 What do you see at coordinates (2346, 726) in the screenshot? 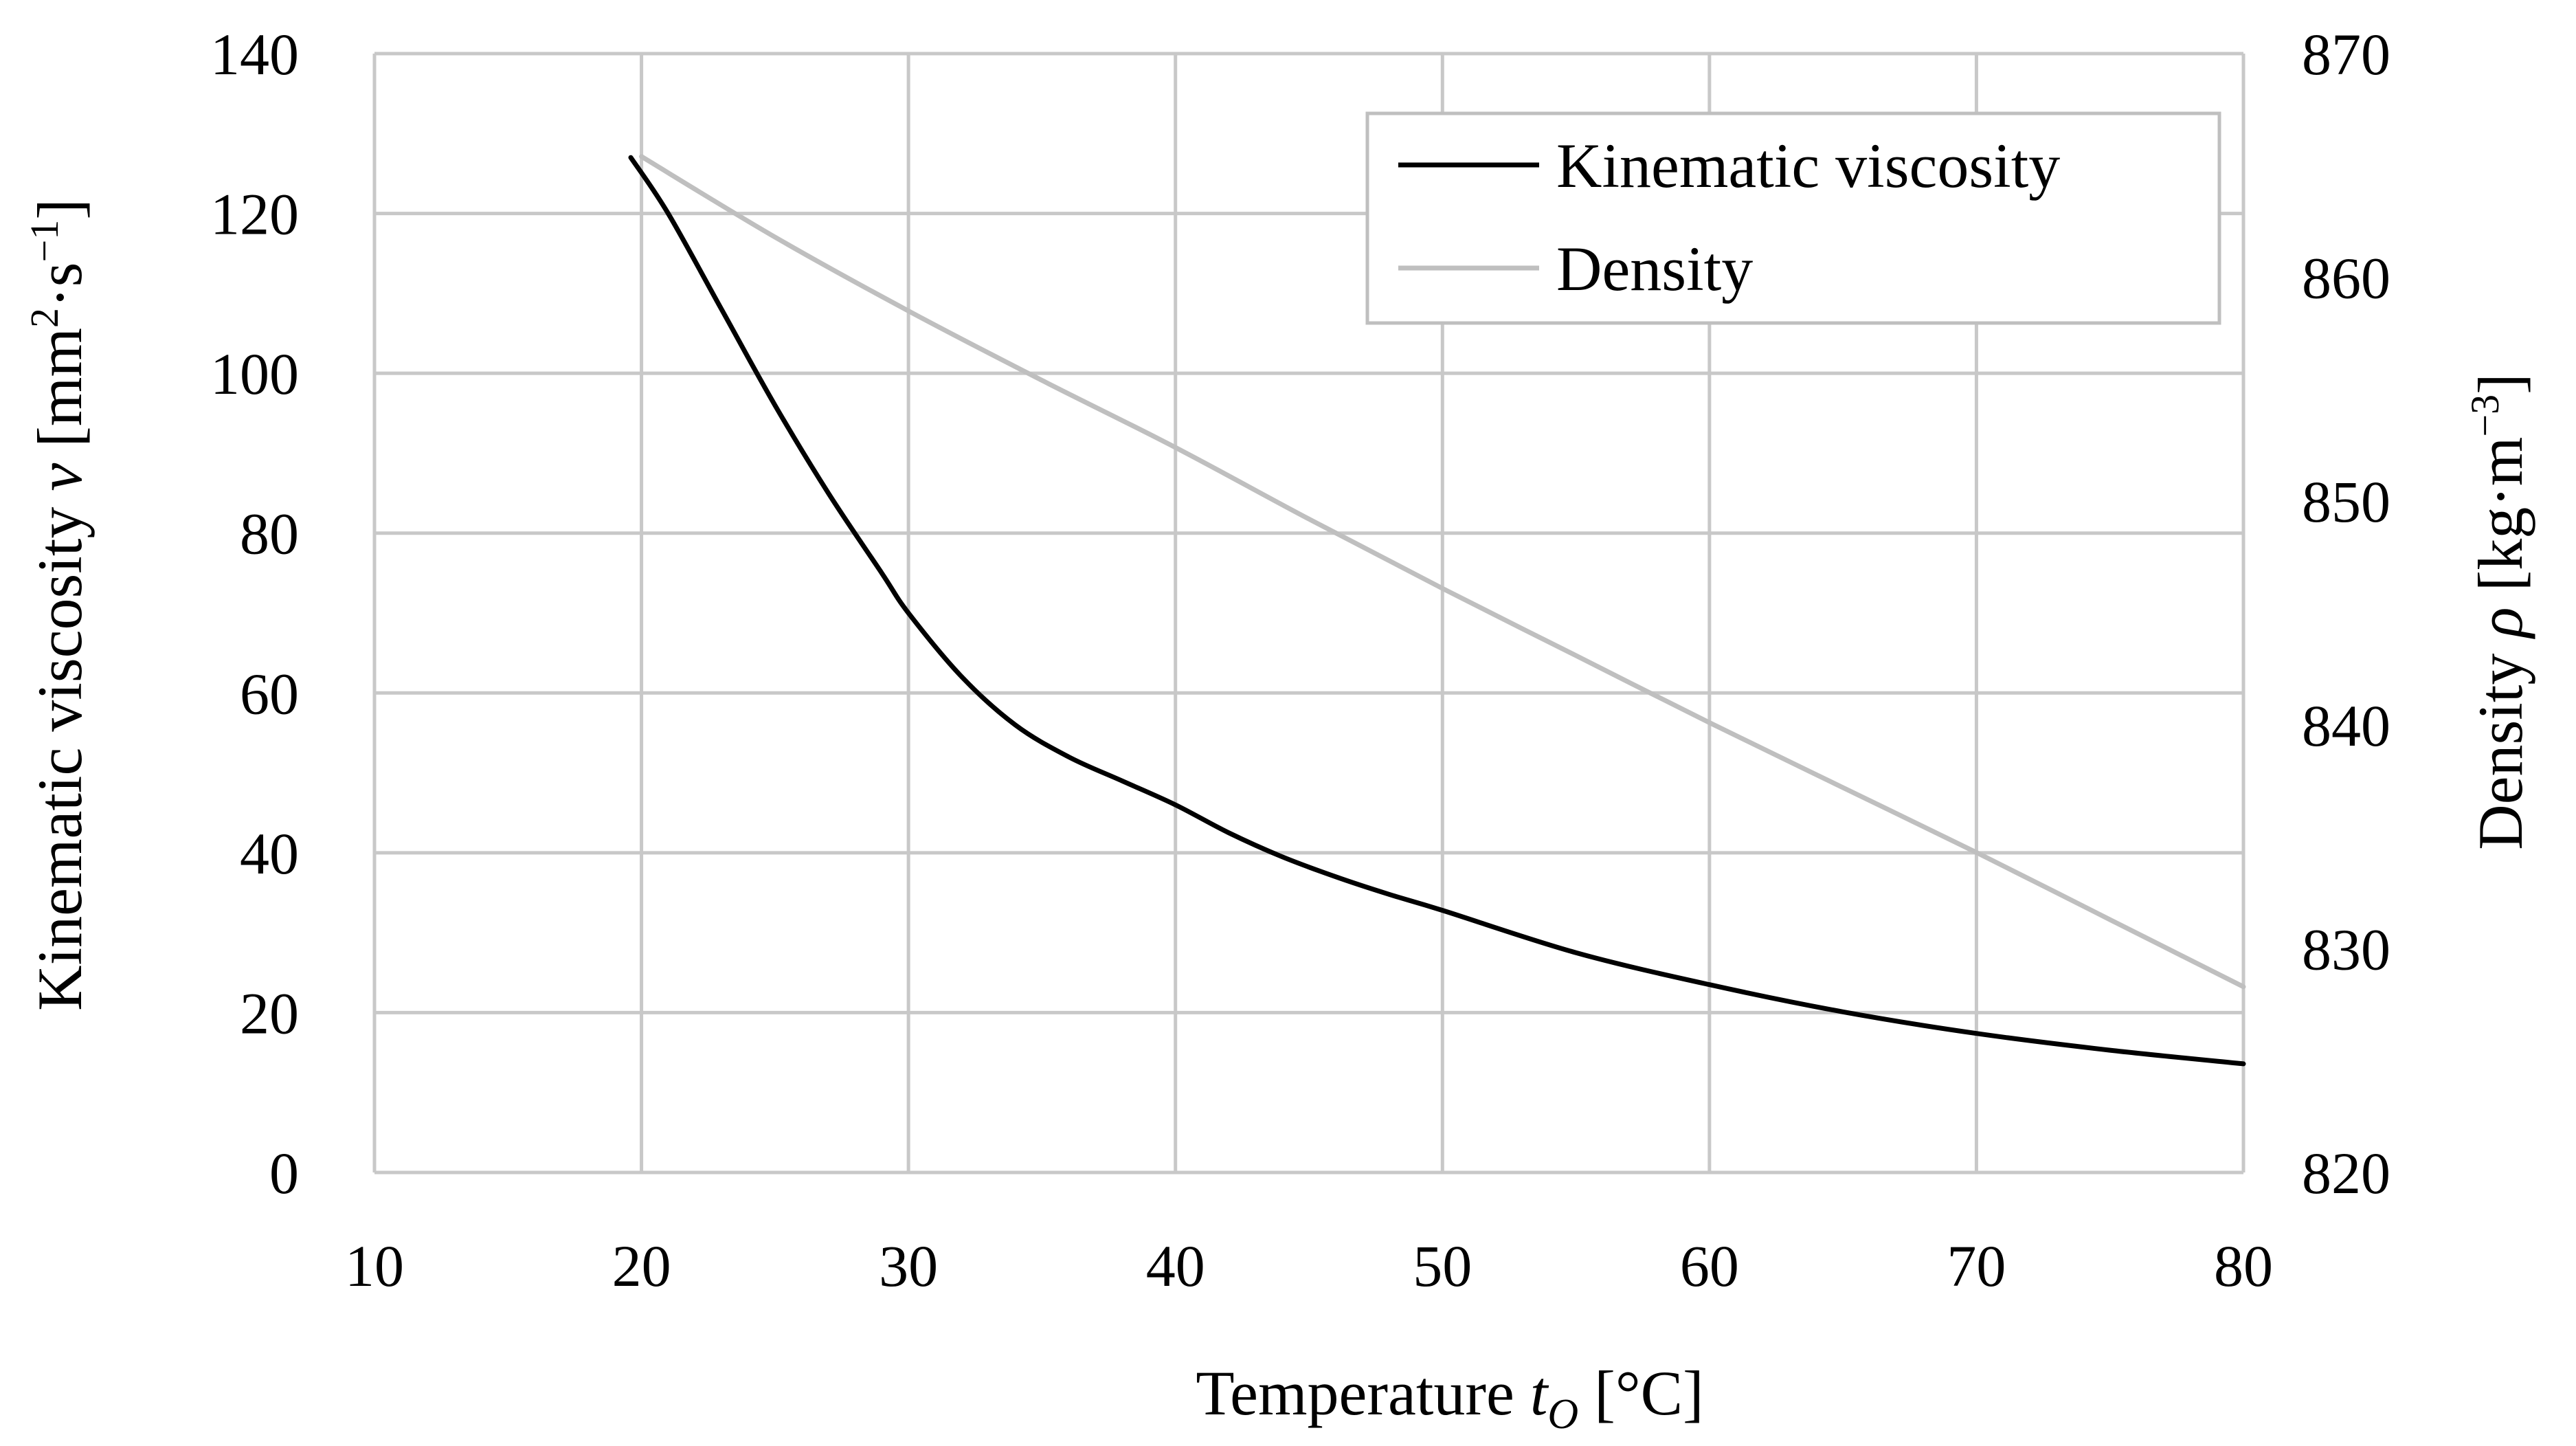
I see `y-right-tick-label: 840` at bounding box center [2346, 726].